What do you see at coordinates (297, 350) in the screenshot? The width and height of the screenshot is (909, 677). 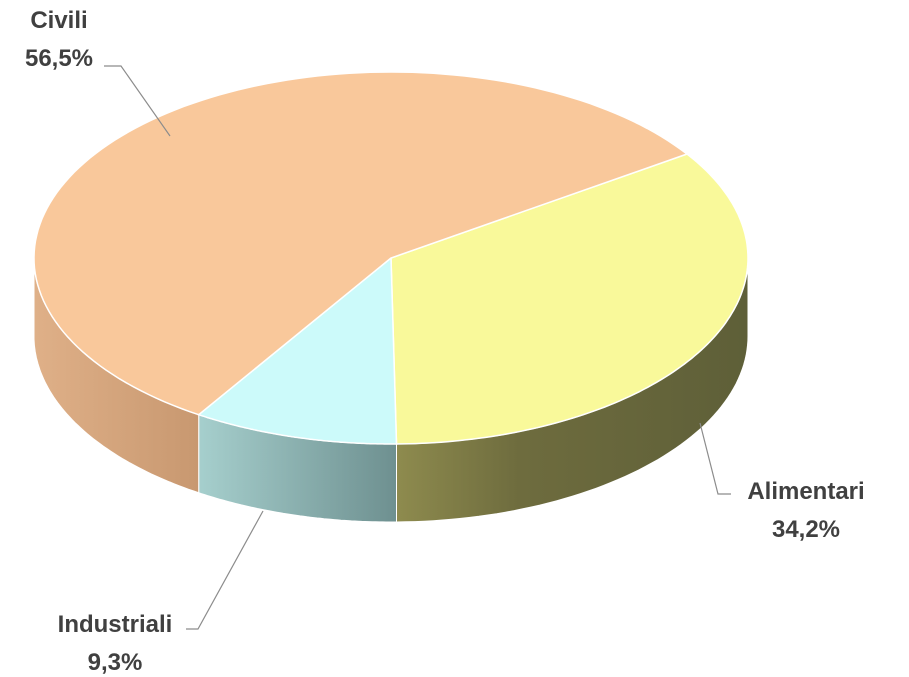 I see `pie-slice-industriali` at bounding box center [297, 350].